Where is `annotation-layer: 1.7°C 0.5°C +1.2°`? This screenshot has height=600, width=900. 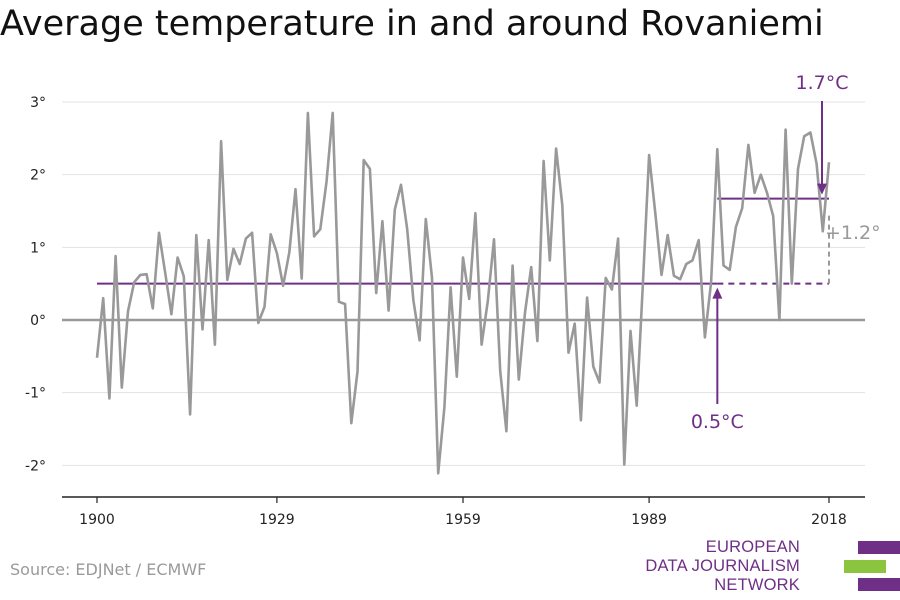 annotation-layer: 1.7°C 0.5°C +1.2° is located at coordinates (786, 252).